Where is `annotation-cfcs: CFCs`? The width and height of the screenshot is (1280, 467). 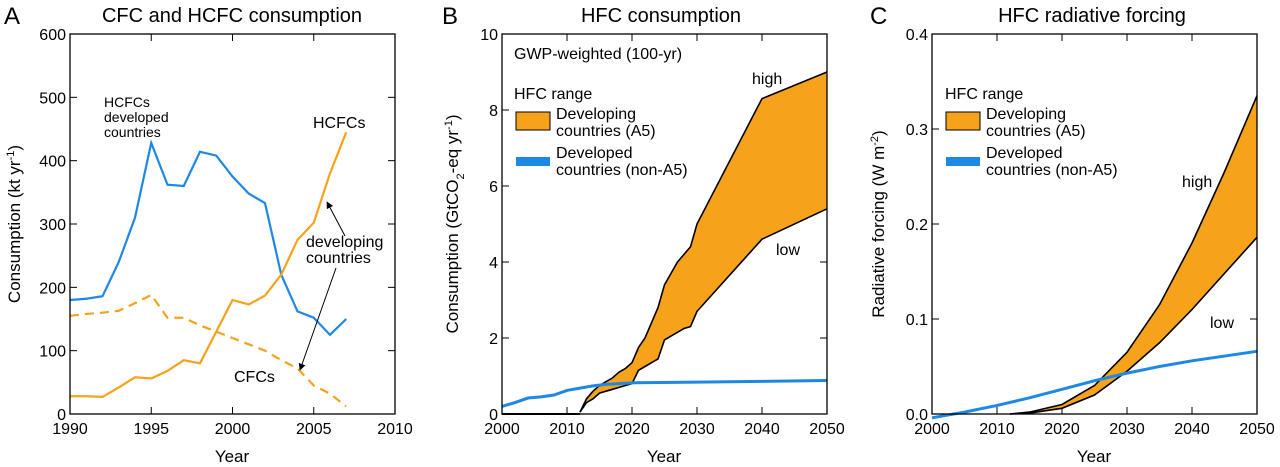
annotation-cfcs: CFCs is located at coordinates (254, 377).